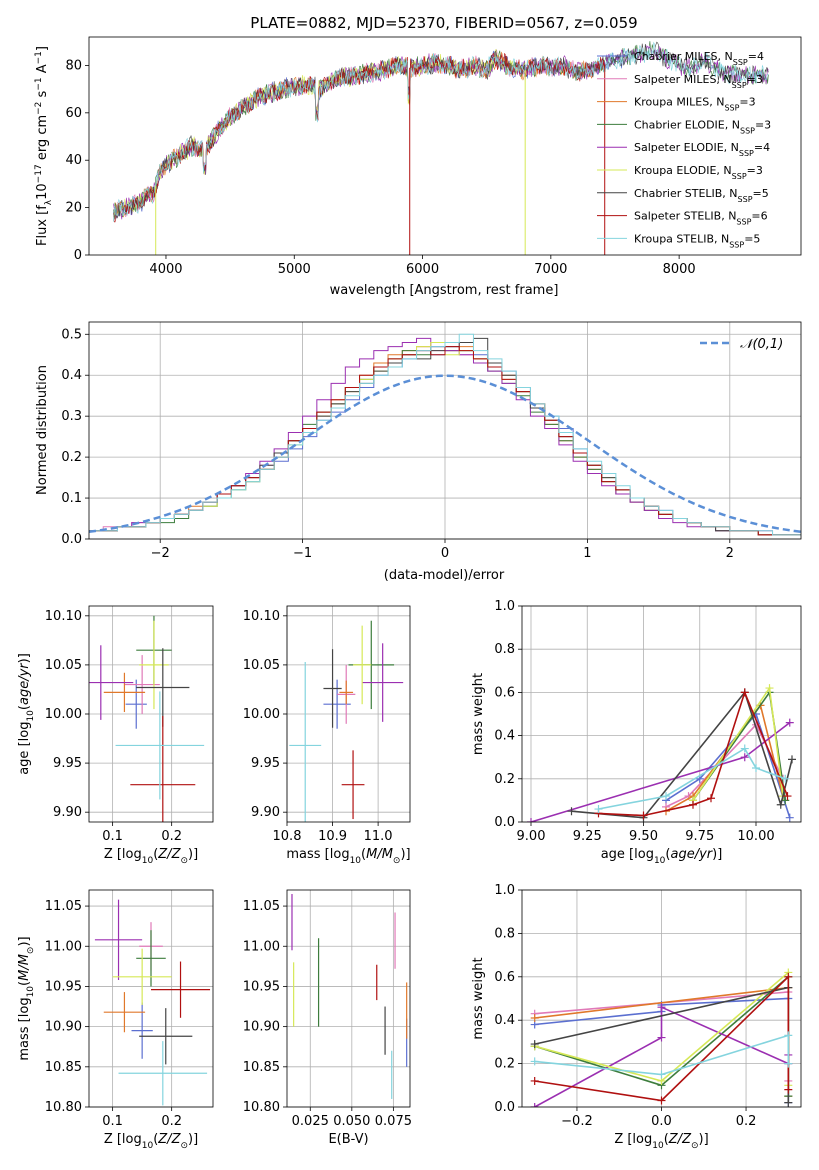  I want to click on x-tick-label: 11.0, so click(378, 836).